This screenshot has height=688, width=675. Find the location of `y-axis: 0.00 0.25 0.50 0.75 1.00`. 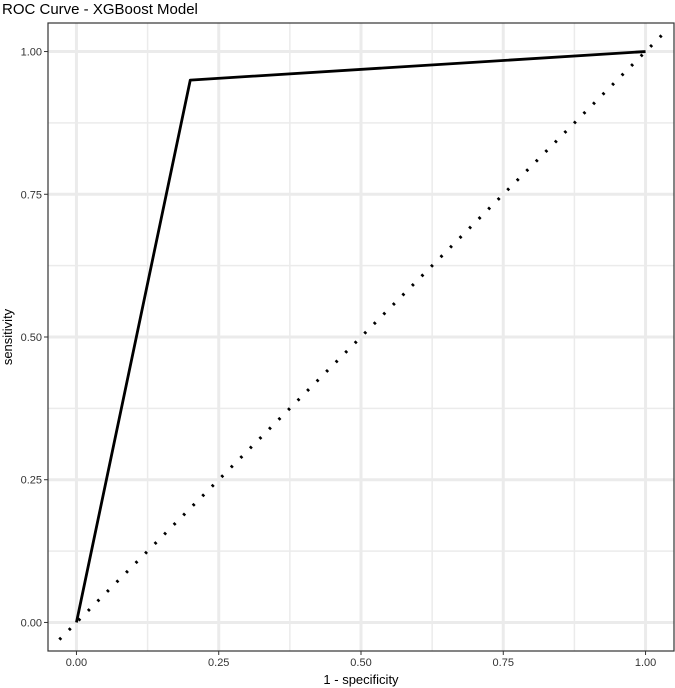

y-axis: 0.00 0.25 0.50 0.75 1.00 is located at coordinates (34, 338).